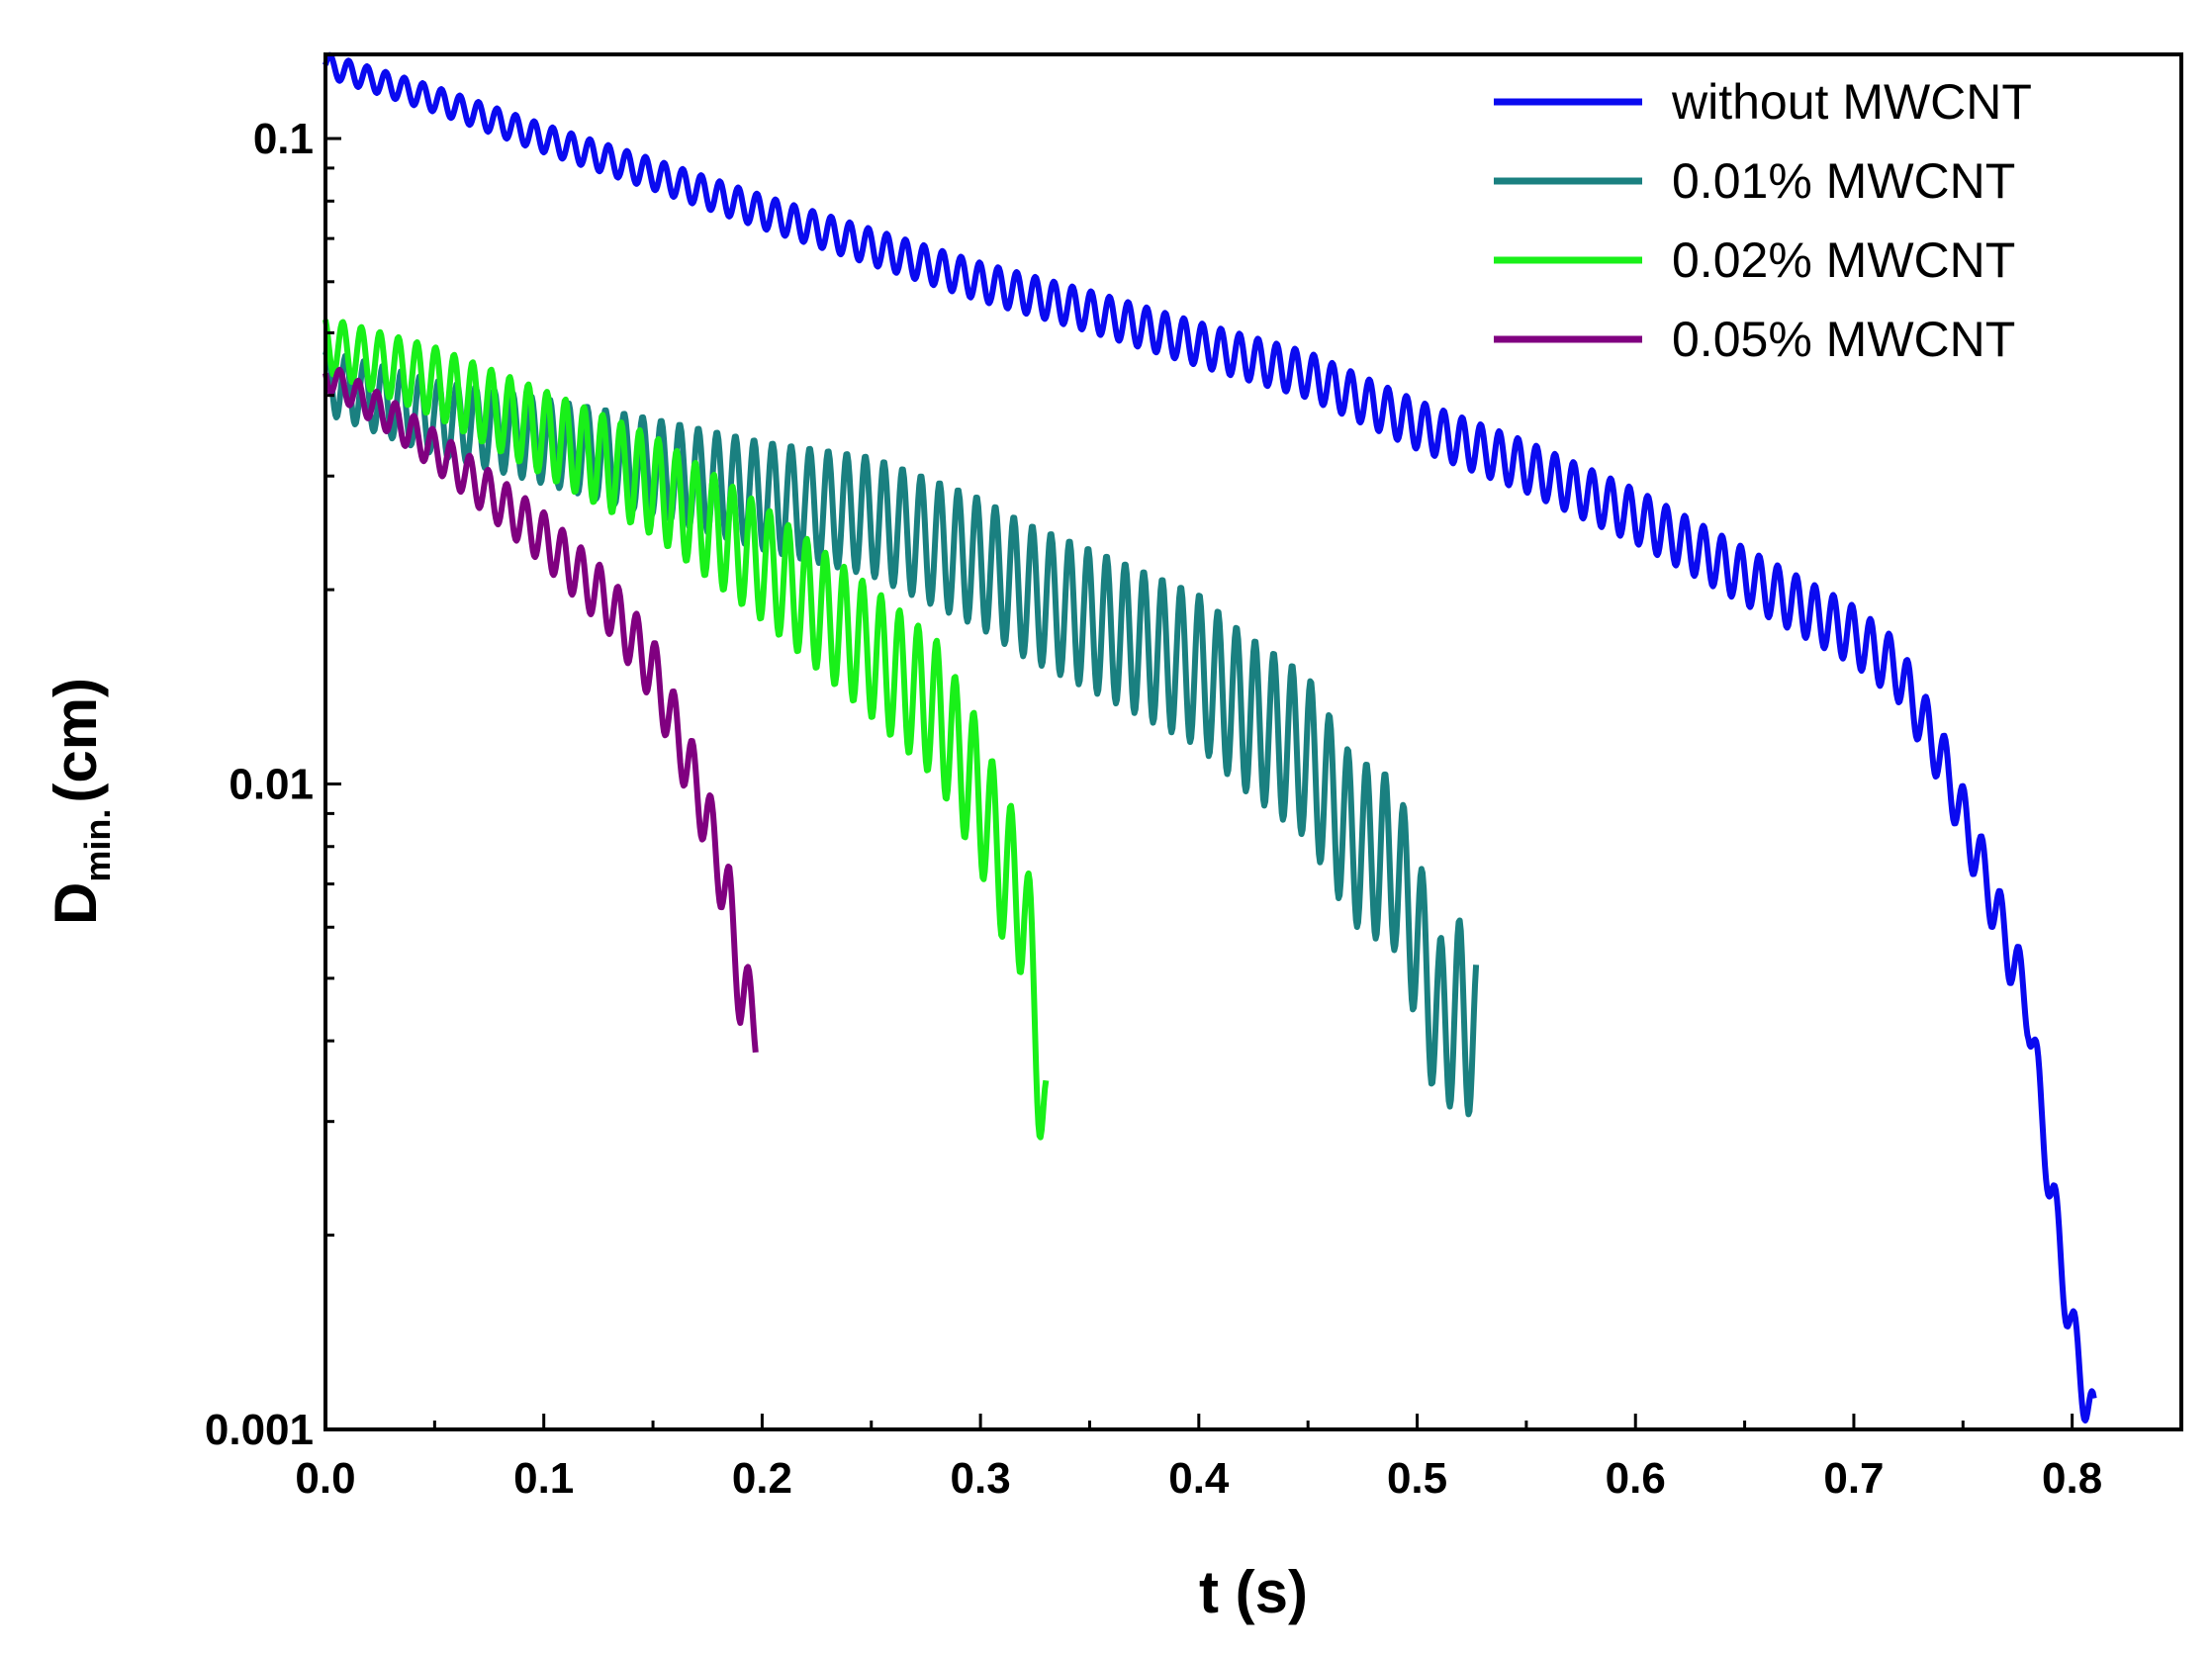 This screenshot has width=2212, height=1654. What do you see at coordinates (541, 710) in the screenshot?
I see `series-line` at bounding box center [541, 710].